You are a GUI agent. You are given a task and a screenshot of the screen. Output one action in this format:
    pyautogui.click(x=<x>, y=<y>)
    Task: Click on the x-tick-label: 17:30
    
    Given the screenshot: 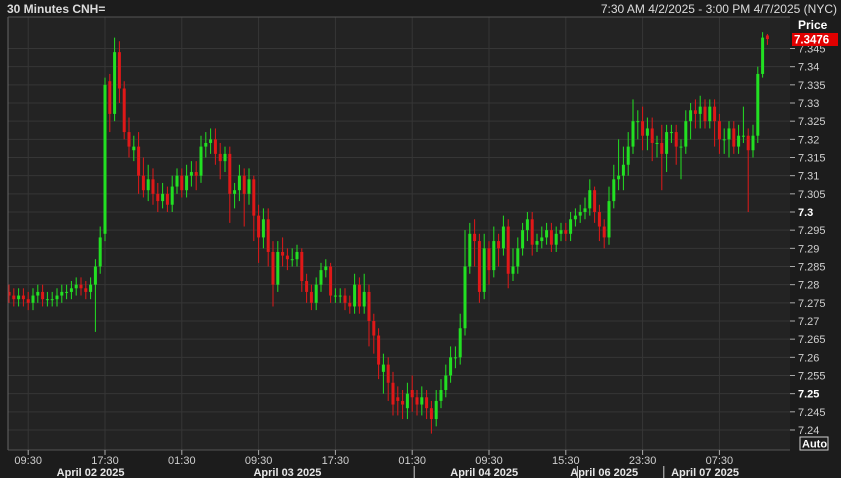 What is the action you would take?
    pyautogui.click(x=105, y=461)
    